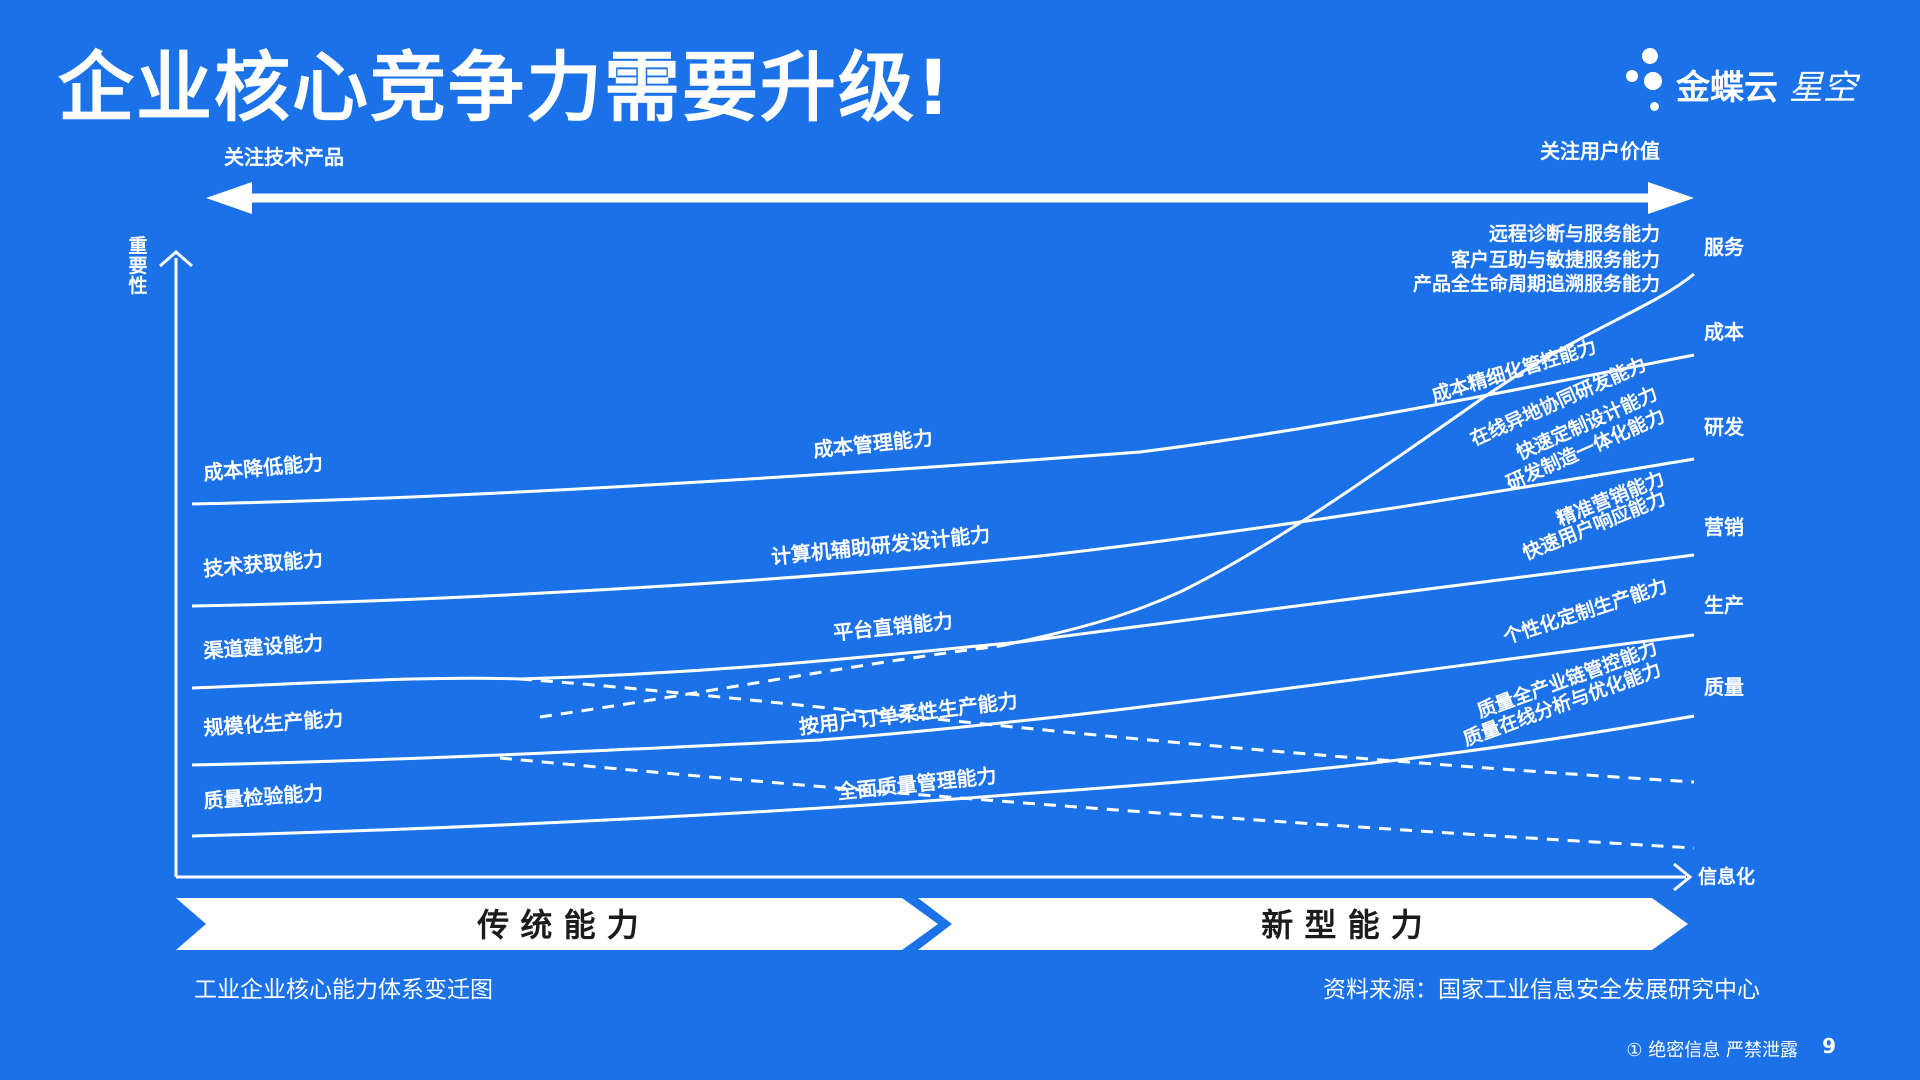 This screenshot has height=1080, width=1920. I want to click on label-cost-management: 成本管理能力, so click(873, 444).